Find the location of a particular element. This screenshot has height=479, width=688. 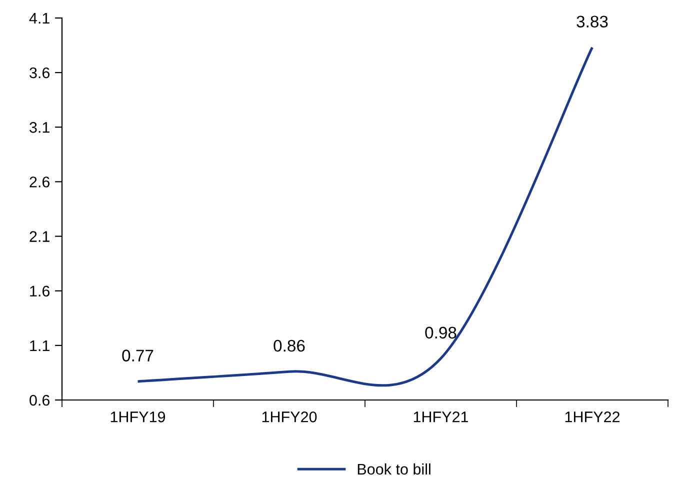

y-tick-label: 1.6 is located at coordinates (40, 291).